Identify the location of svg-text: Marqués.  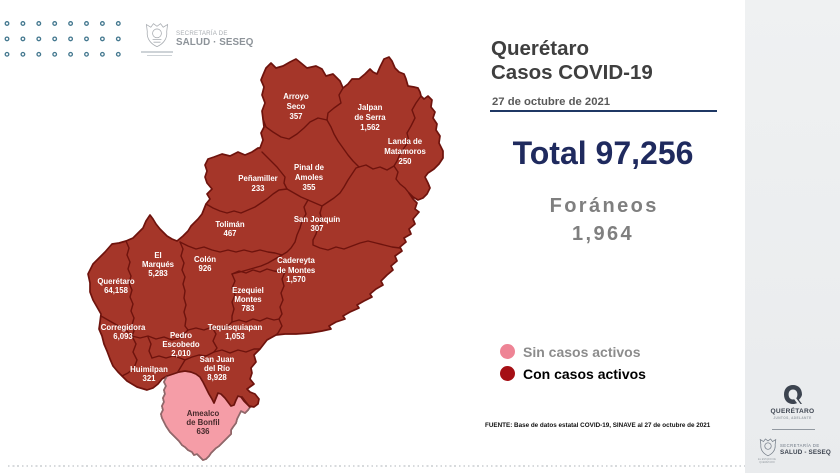
(158, 264).